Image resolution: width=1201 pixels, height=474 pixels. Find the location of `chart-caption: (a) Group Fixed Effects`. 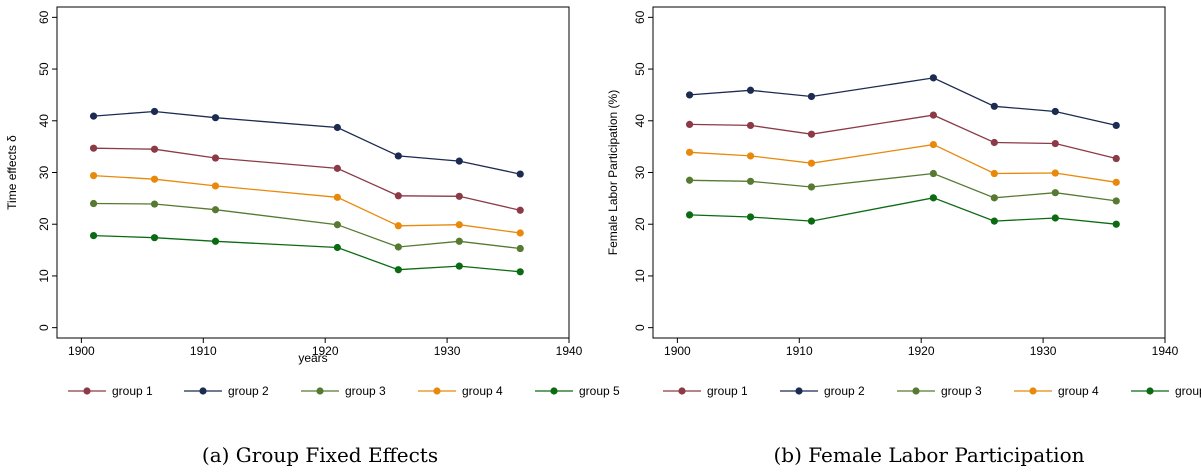

chart-caption: (a) Group Fixed Effects is located at coordinates (320, 455).